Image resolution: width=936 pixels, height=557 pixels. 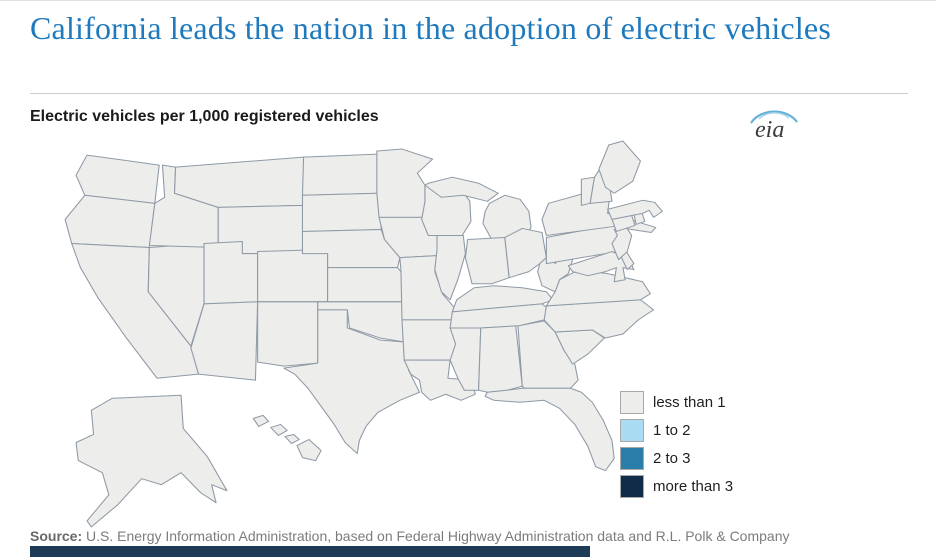 What do you see at coordinates (340, 174) in the screenshot?
I see `state-ND` at bounding box center [340, 174].